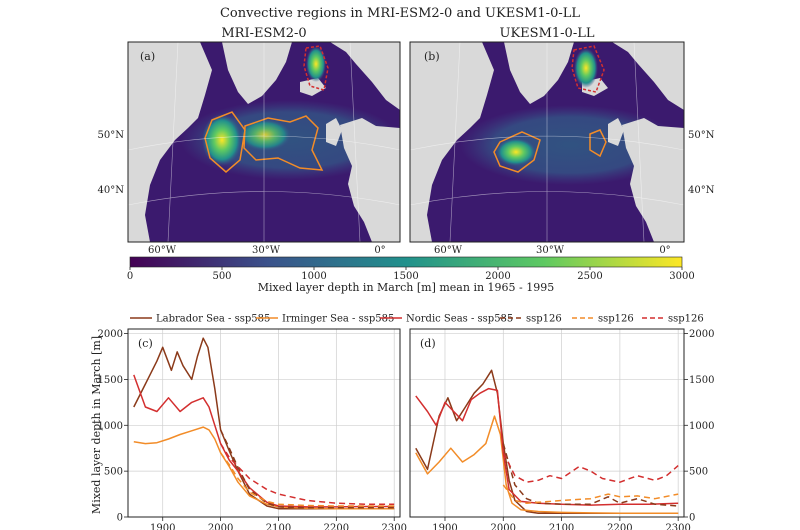  I want to click on lon-label-60w-b: 60°W, so click(448, 250).